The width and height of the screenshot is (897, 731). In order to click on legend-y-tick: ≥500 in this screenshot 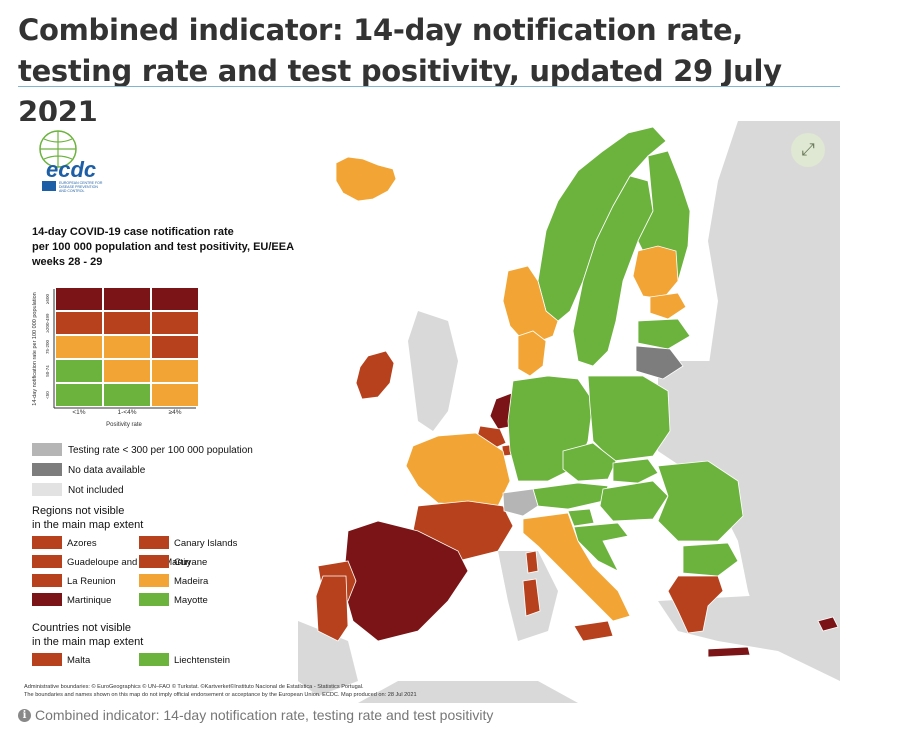, I will do `click(47, 299)`.